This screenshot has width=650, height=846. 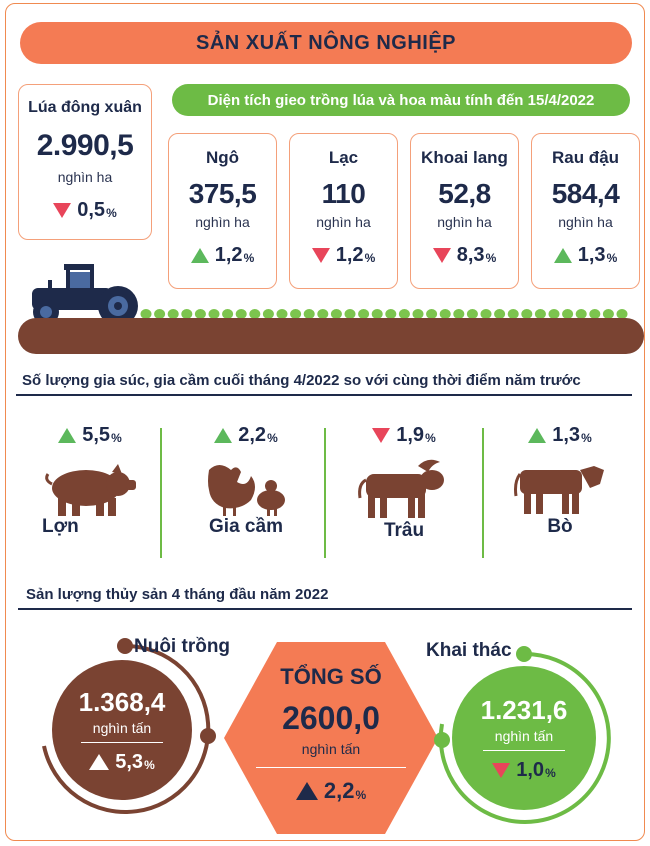 What do you see at coordinates (85, 295) in the screenshot?
I see `tractor-icon` at bounding box center [85, 295].